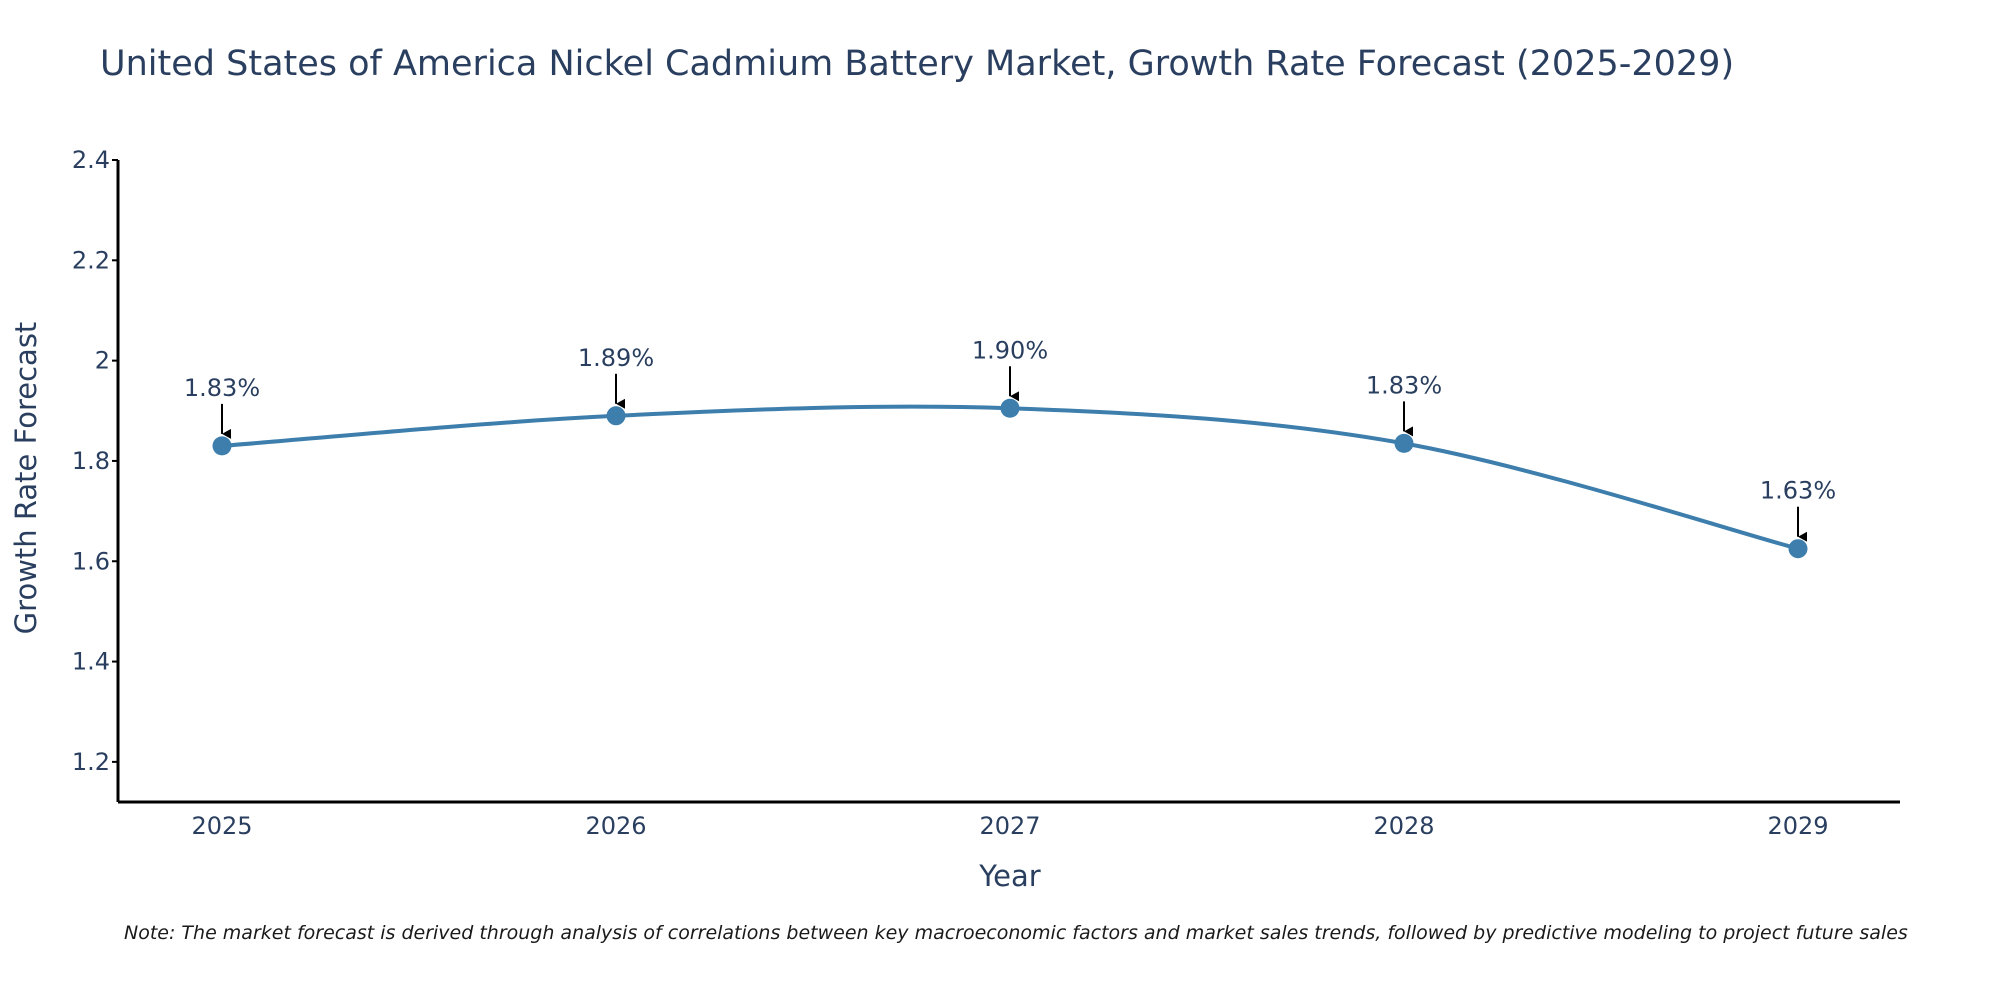 This screenshot has height=1000, width=2000. What do you see at coordinates (91, 662) in the screenshot?
I see `y-tick-label: 1.4` at bounding box center [91, 662].